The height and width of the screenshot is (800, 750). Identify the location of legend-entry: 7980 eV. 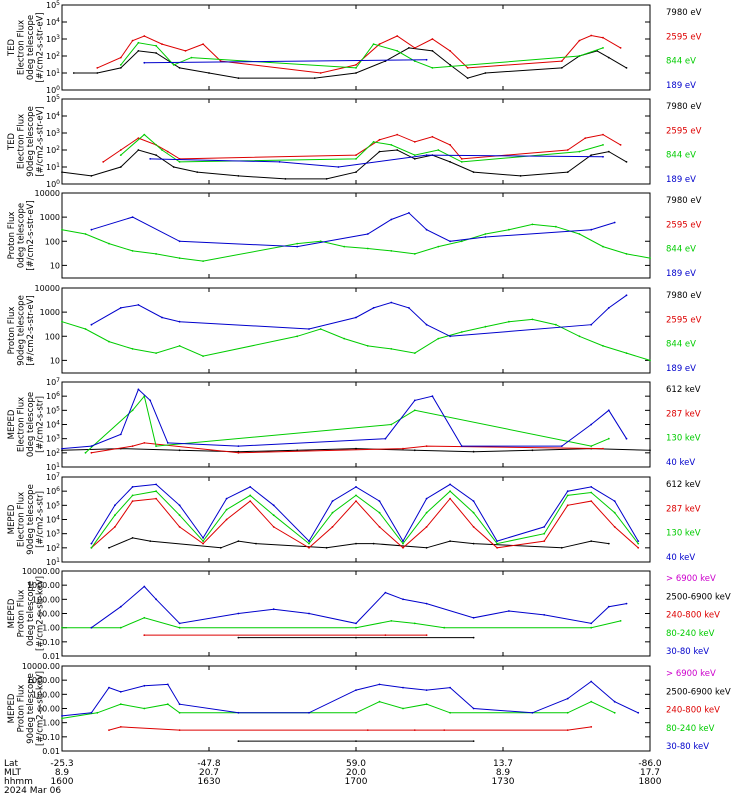
(684, 201).